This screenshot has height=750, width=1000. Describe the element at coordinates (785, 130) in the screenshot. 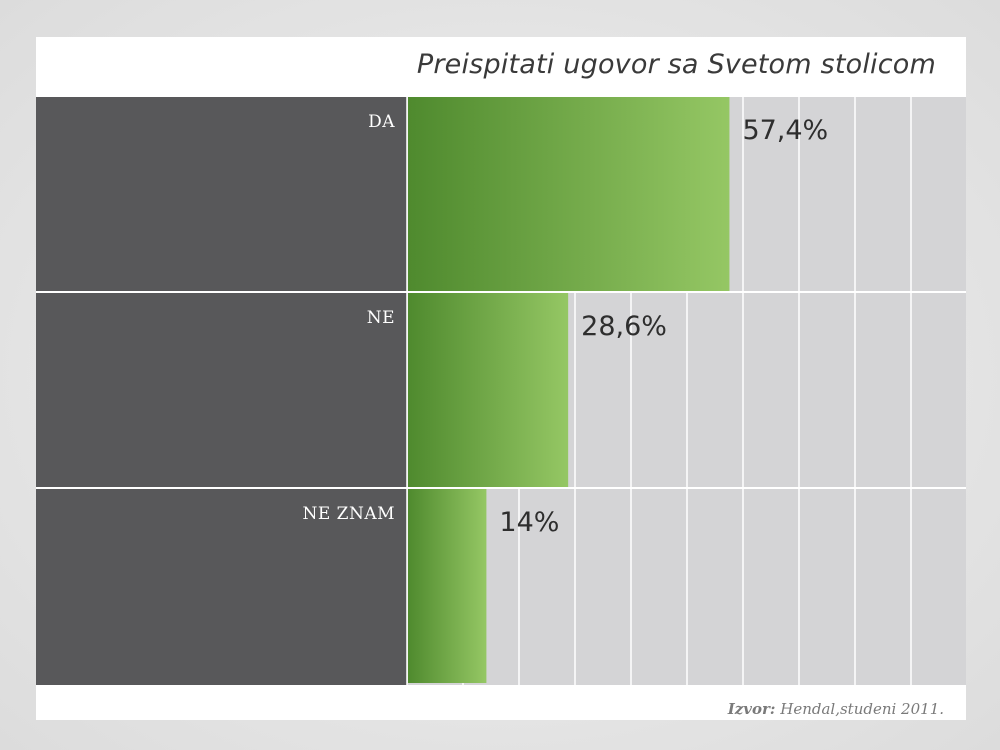

I see `value-label: 57,4%` at that location.